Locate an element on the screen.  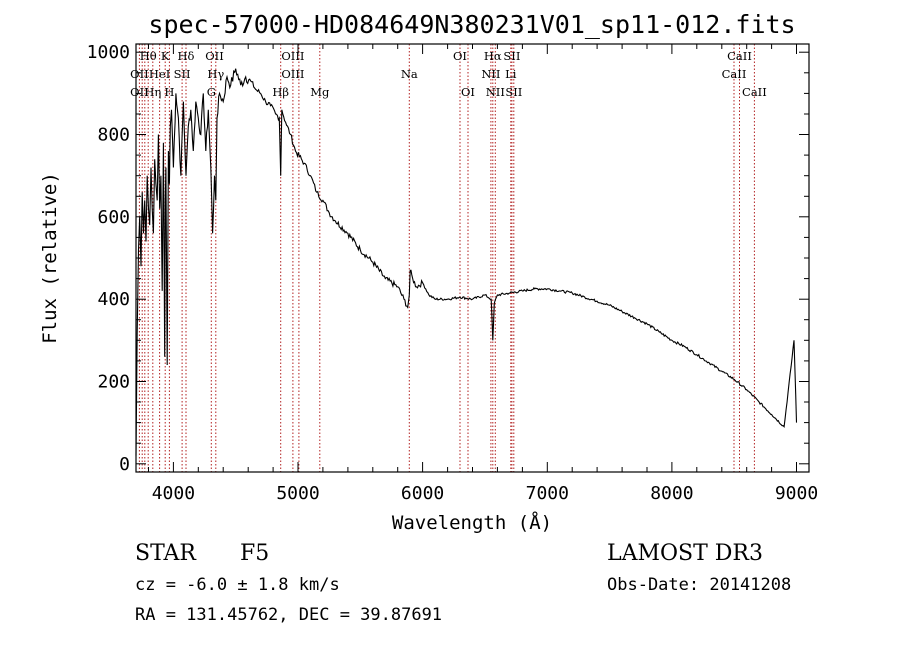
line-label: Na is located at coordinates (409, 74).